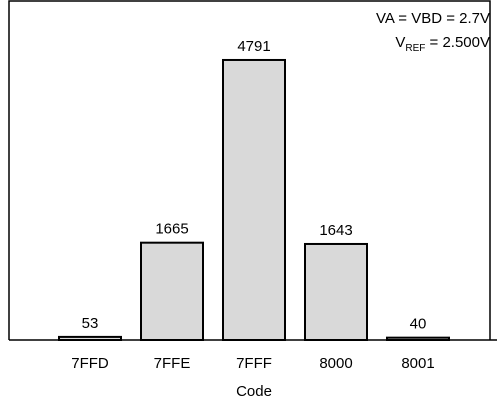  Describe the element at coordinates (400, 42) in the screenshot. I see `vref-symbol: V` at that location.